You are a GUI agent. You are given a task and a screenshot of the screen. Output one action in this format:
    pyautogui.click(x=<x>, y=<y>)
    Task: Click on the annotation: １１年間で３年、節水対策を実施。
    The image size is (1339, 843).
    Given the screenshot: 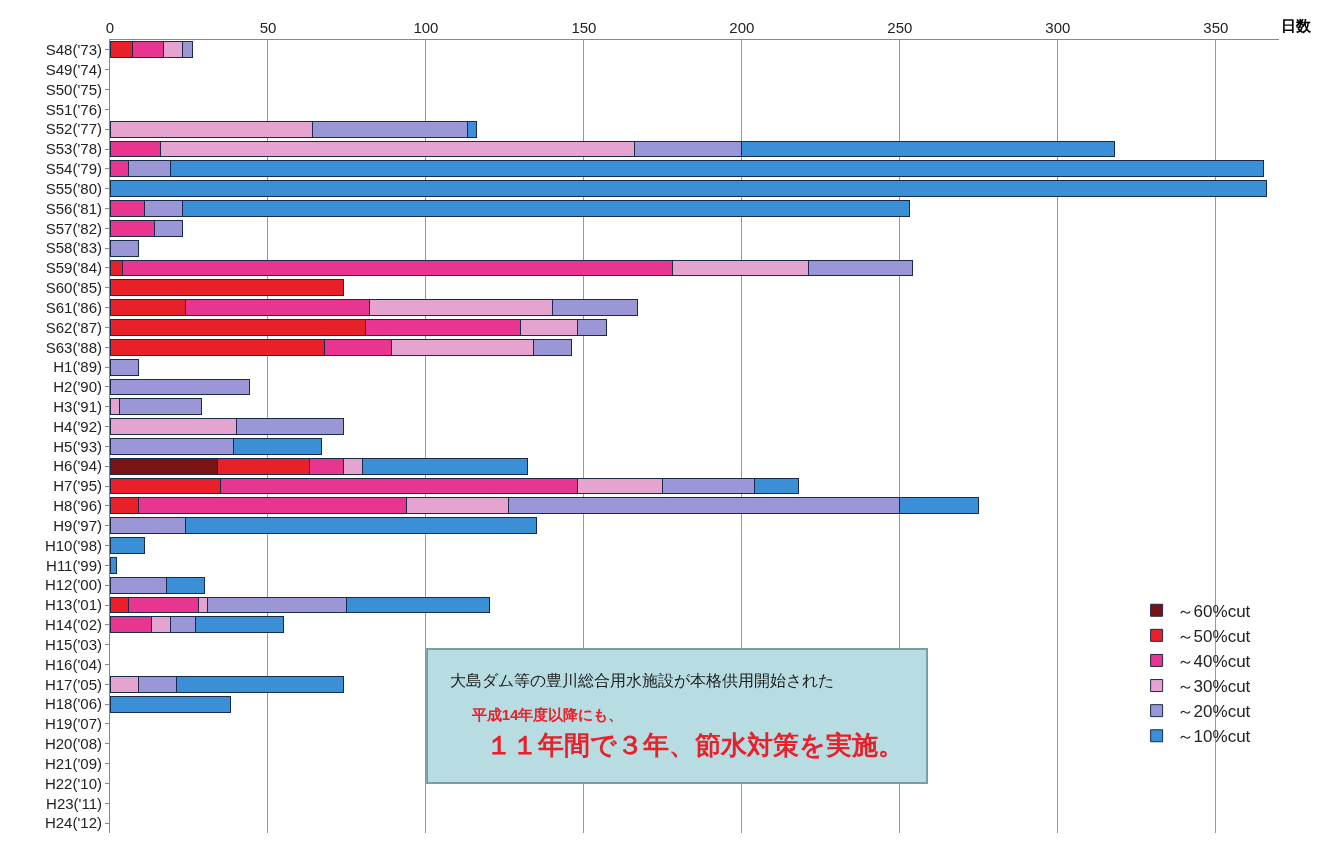 What is the action you would take?
    pyautogui.click(x=695, y=744)
    